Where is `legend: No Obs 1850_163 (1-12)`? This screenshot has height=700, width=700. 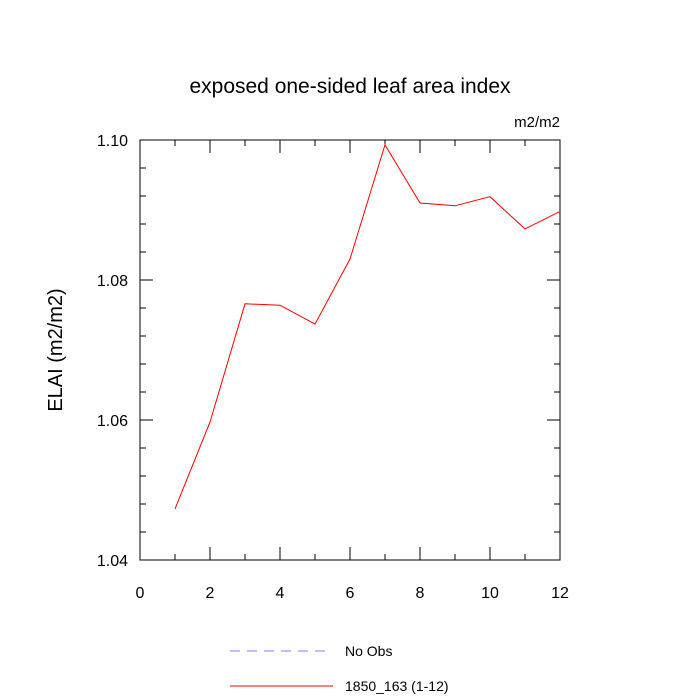 legend: No Obs 1850_163 (1-12) is located at coordinates (339, 668).